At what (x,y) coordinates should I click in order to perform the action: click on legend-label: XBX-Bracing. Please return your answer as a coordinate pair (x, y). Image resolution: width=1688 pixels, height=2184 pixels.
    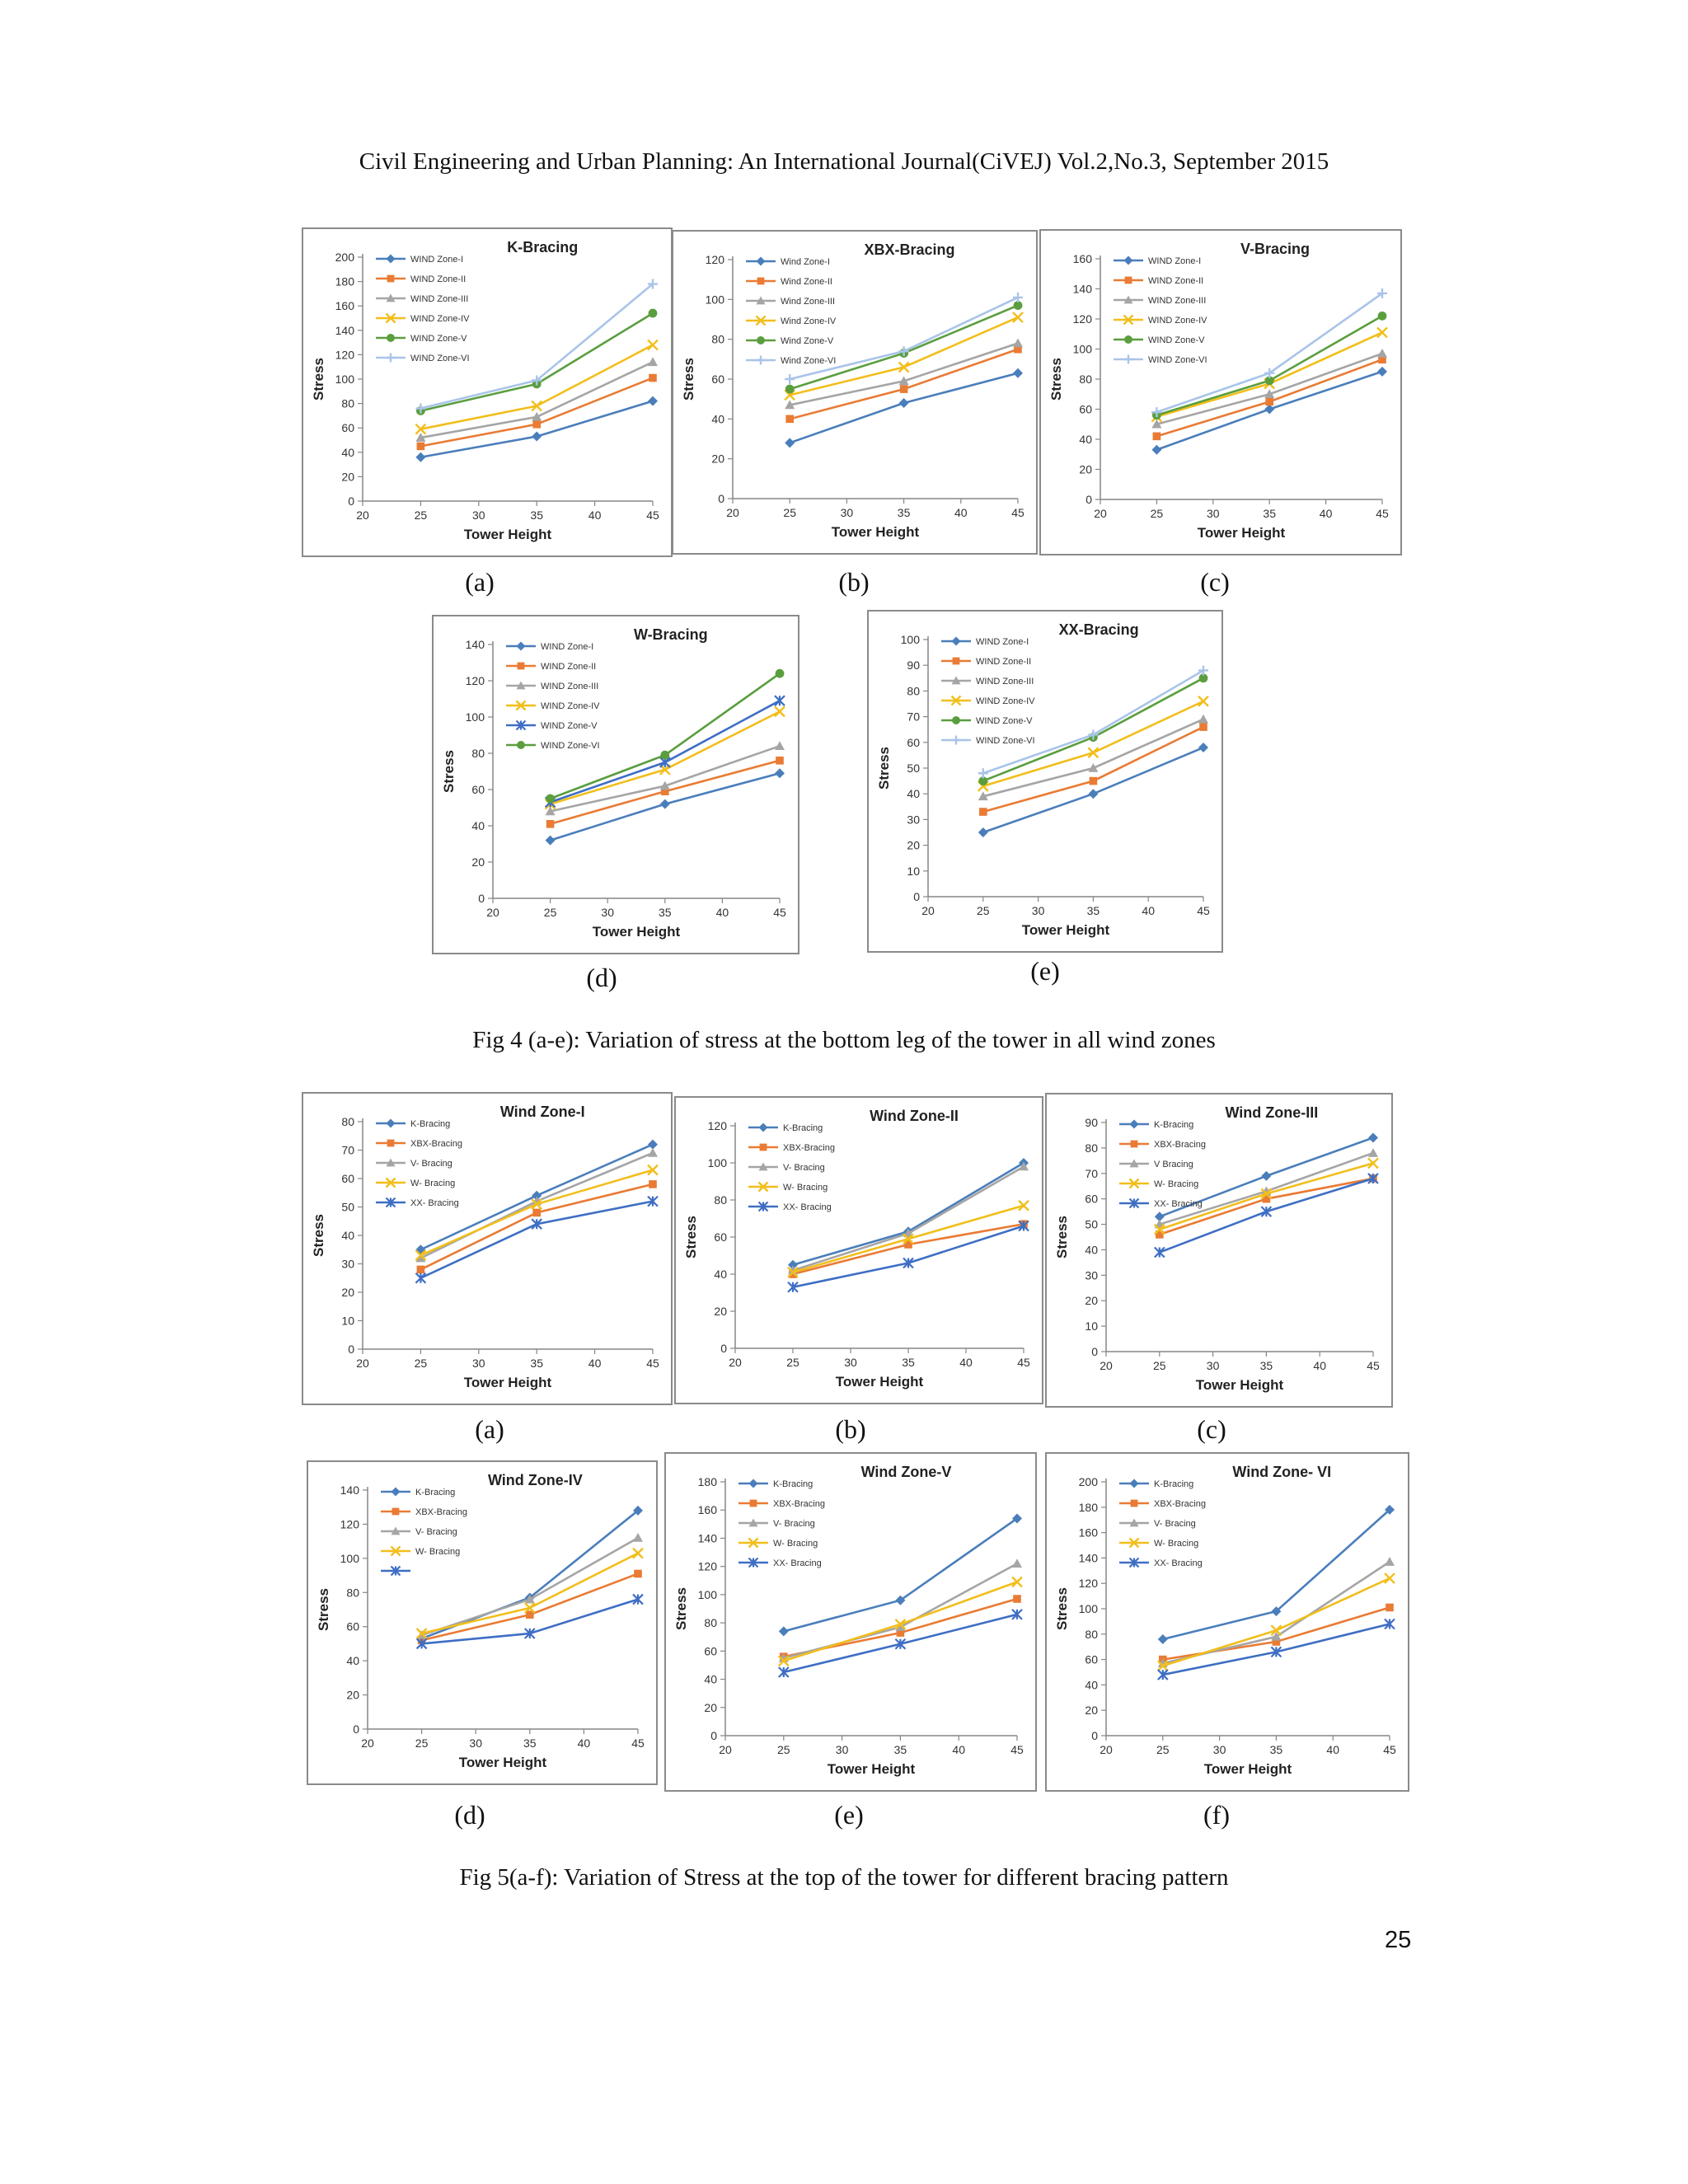
    Looking at the image, I should click on (436, 1144).